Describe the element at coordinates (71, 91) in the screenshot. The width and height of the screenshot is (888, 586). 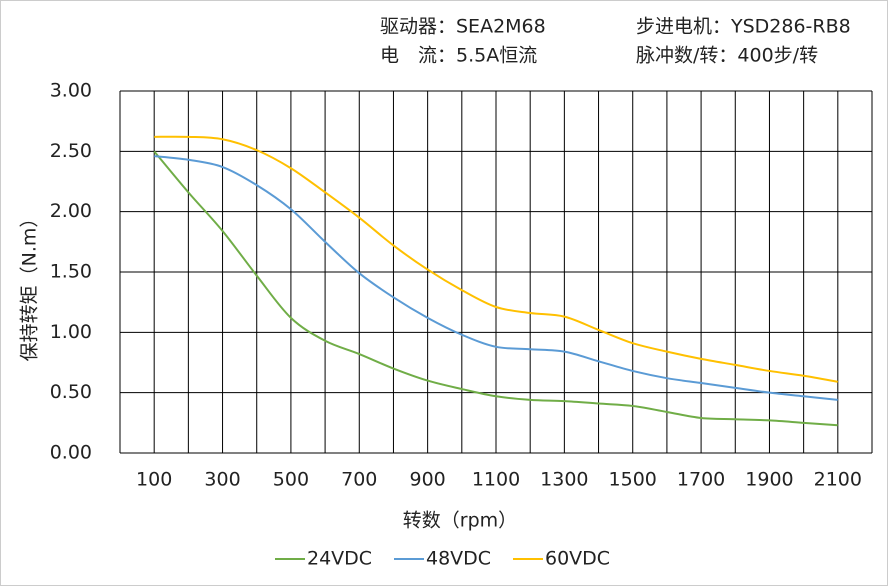
I see `y-tick-label: 3.00` at that location.